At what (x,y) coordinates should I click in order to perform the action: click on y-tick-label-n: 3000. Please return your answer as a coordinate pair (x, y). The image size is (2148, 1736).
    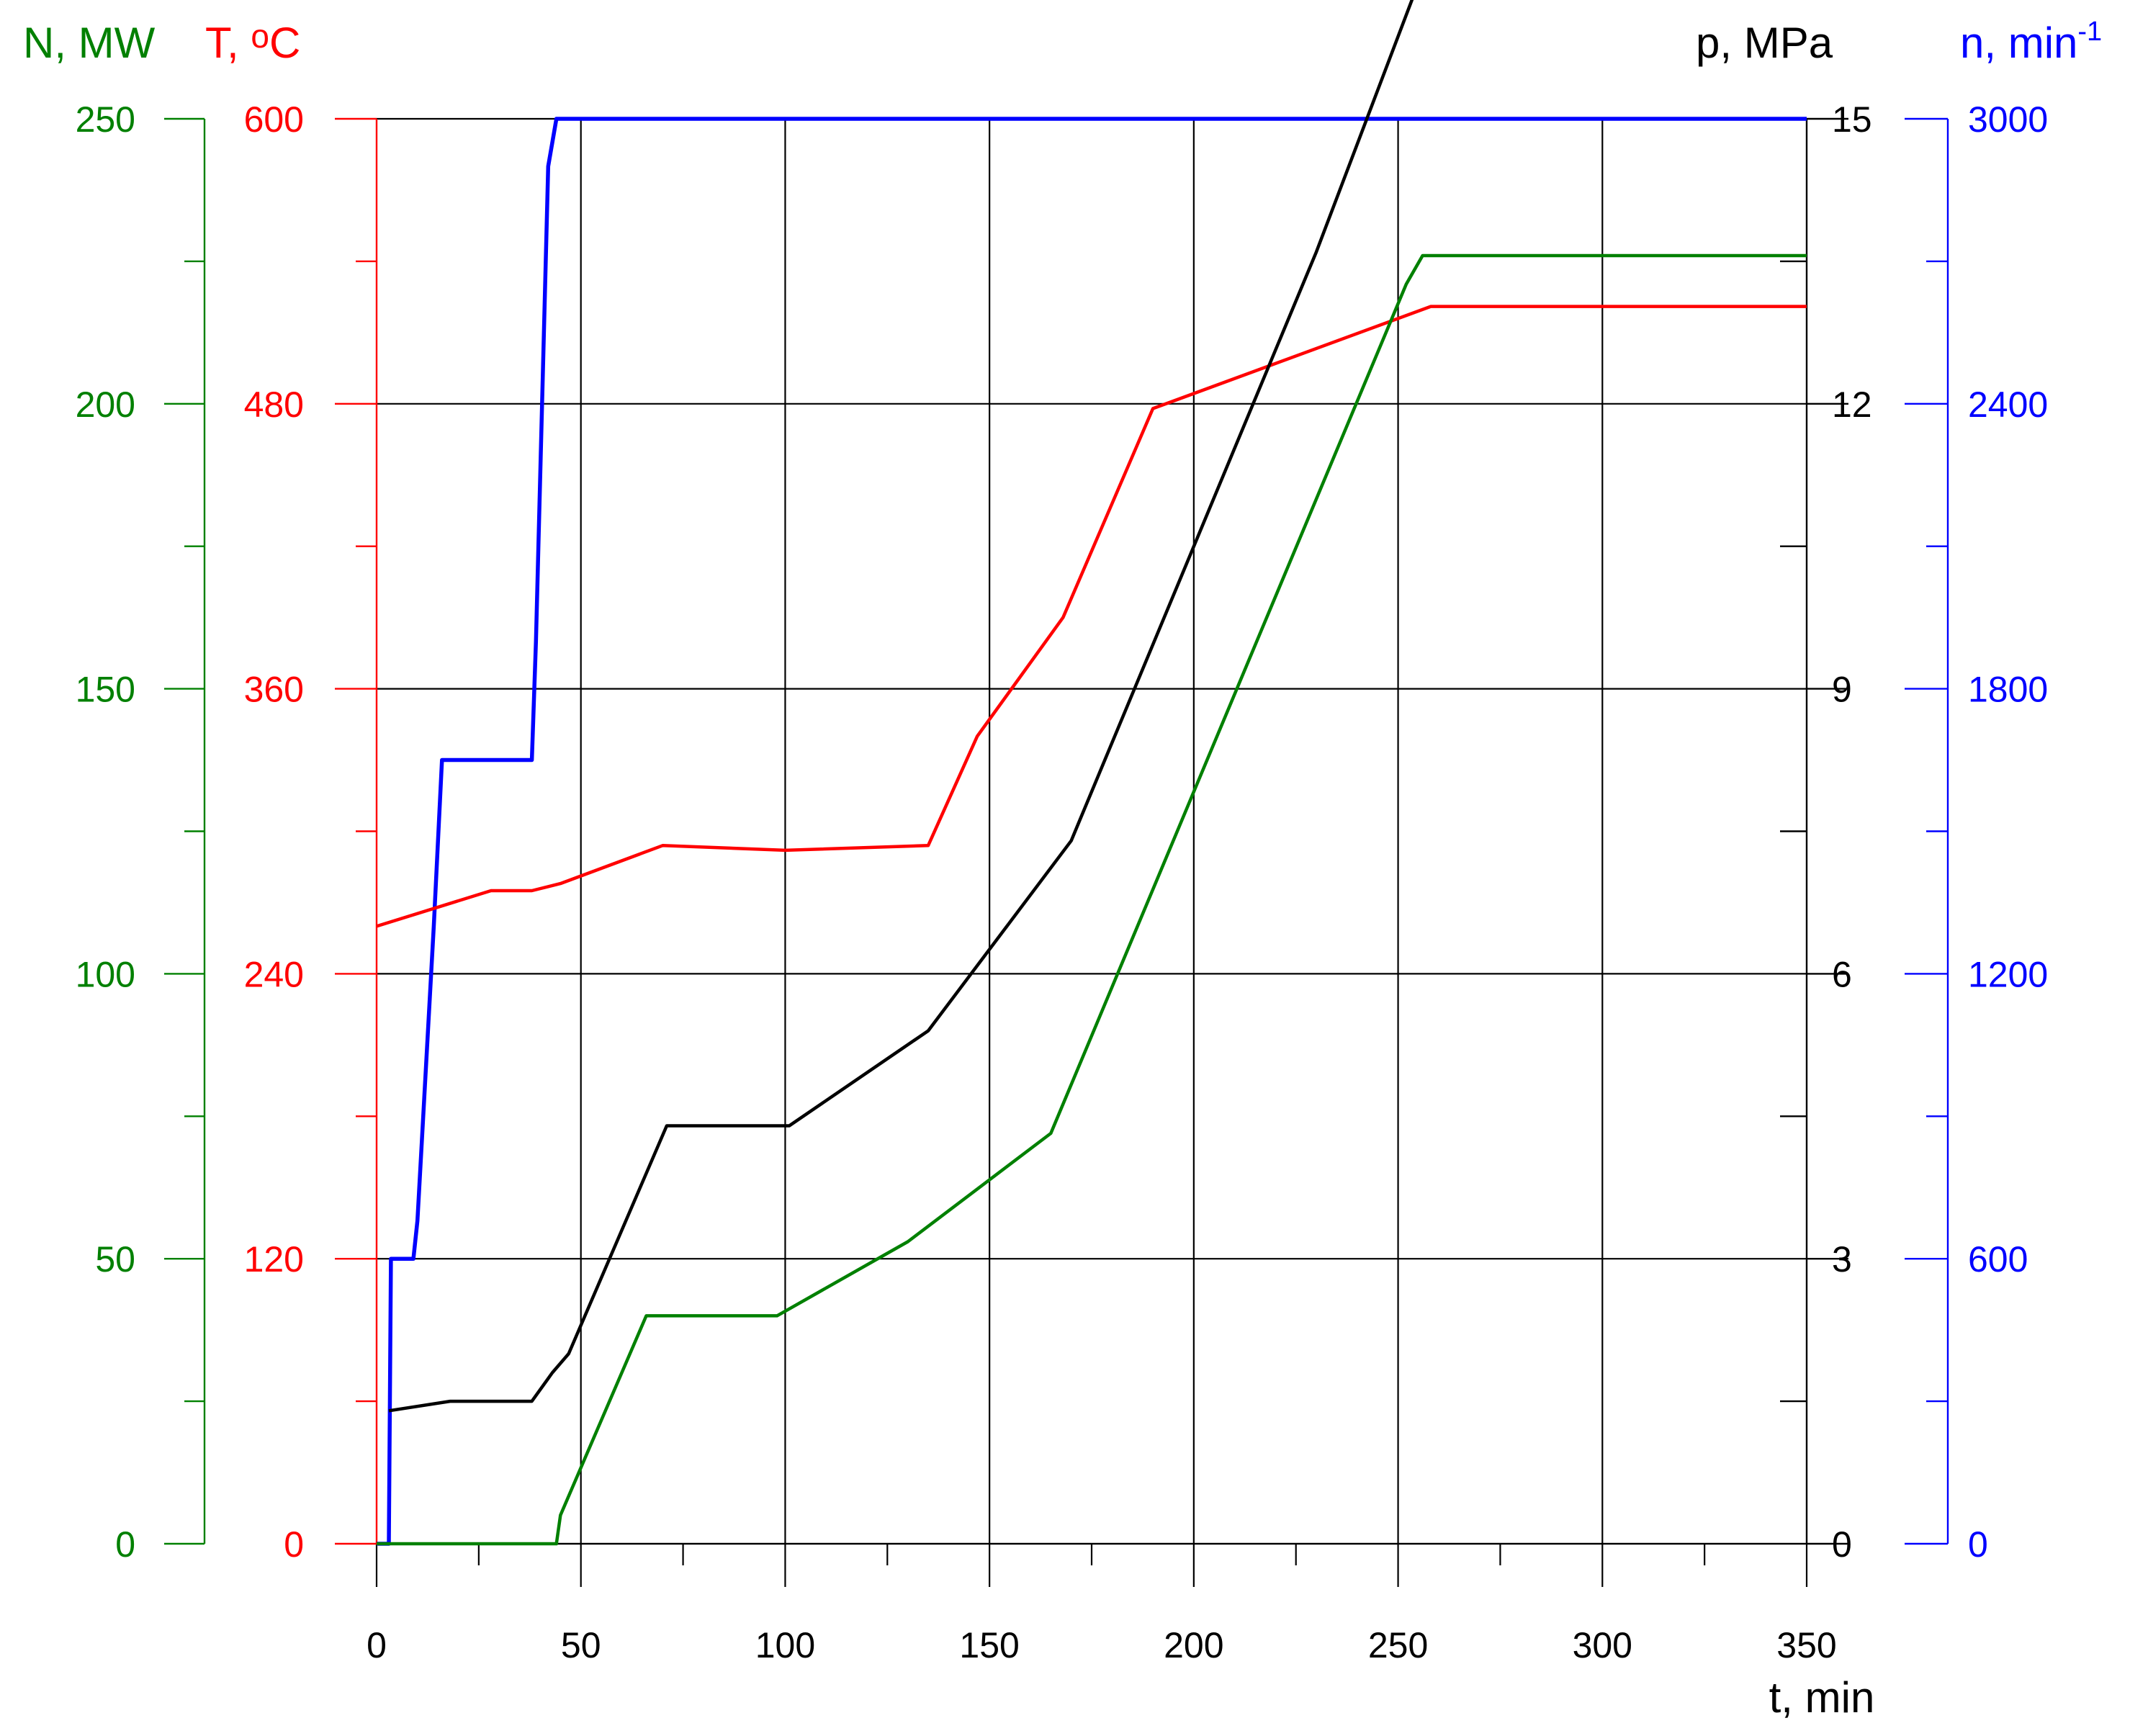
    Looking at the image, I should click on (2008, 119).